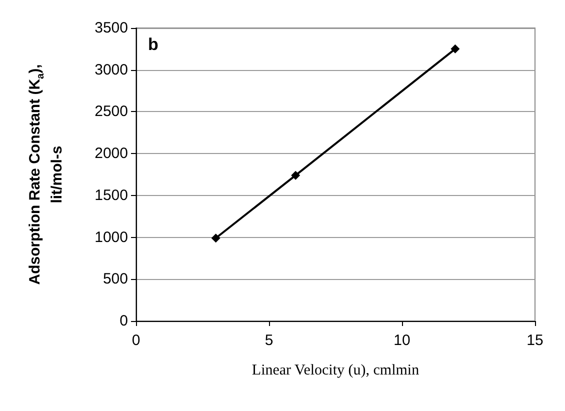  I want to click on y-tick-label: 1000, so click(111, 237).